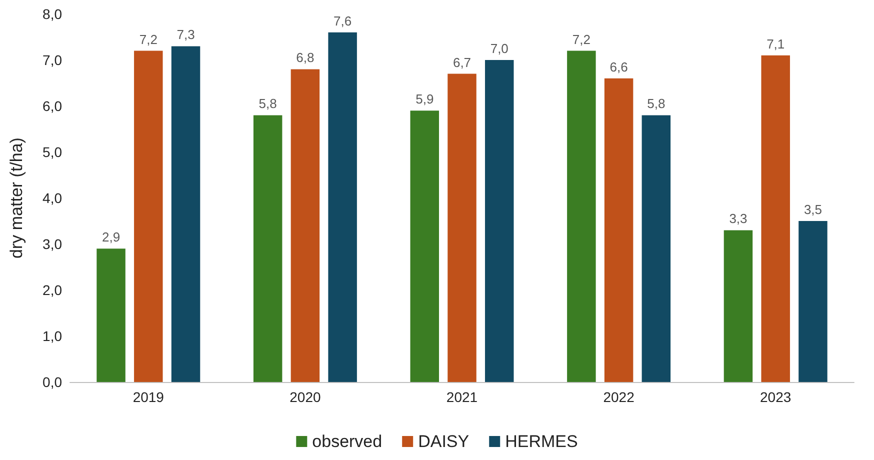  I want to click on y-axis-title: dry matter (t/ha), so click(16, 198).